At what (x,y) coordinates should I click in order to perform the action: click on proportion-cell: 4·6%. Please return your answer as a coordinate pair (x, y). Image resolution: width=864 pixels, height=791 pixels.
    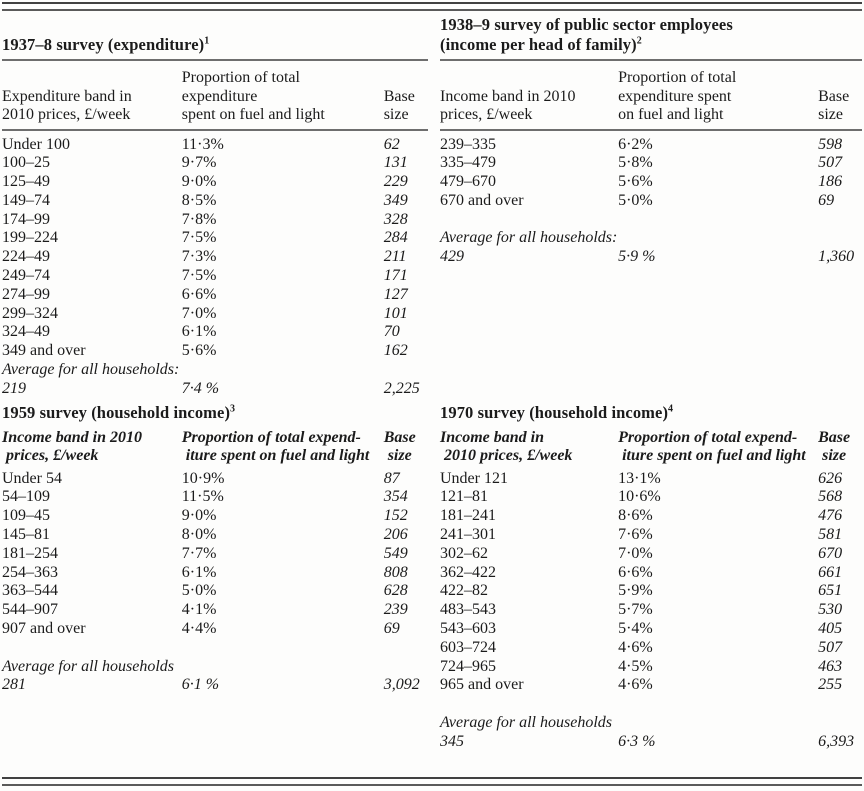
    Looking at the image, I should click on (635, 685).